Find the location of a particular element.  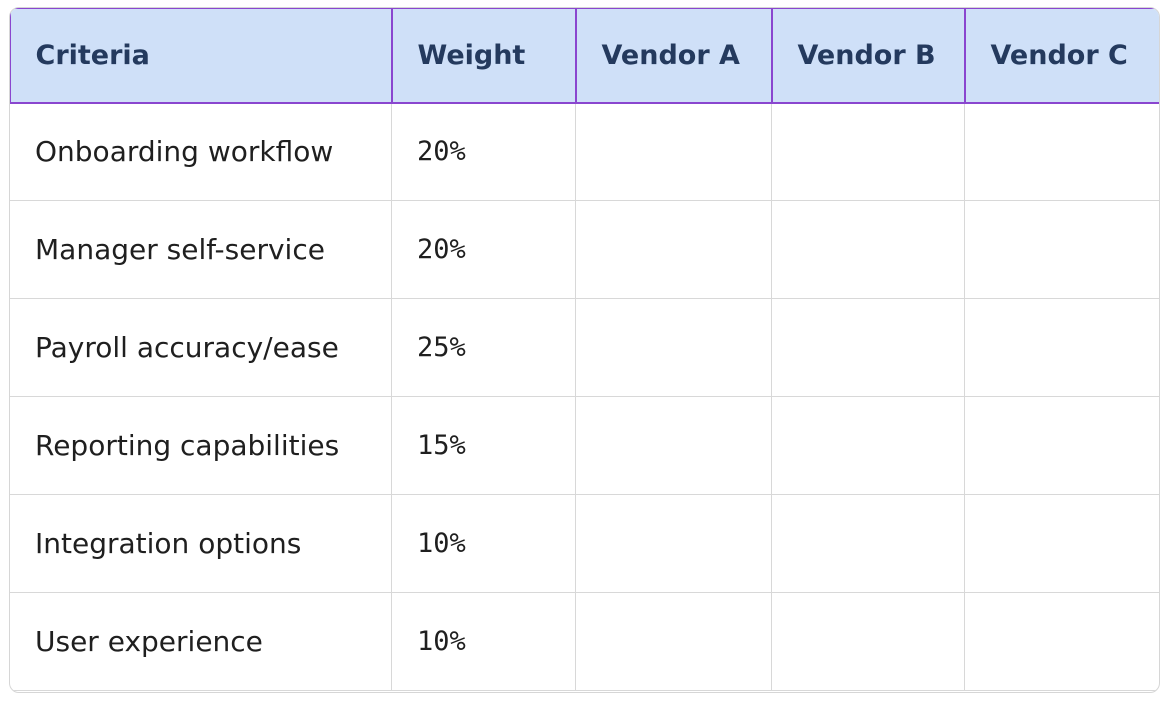

criteria-cell: Manager self-service is located at coordinates (201, 249).